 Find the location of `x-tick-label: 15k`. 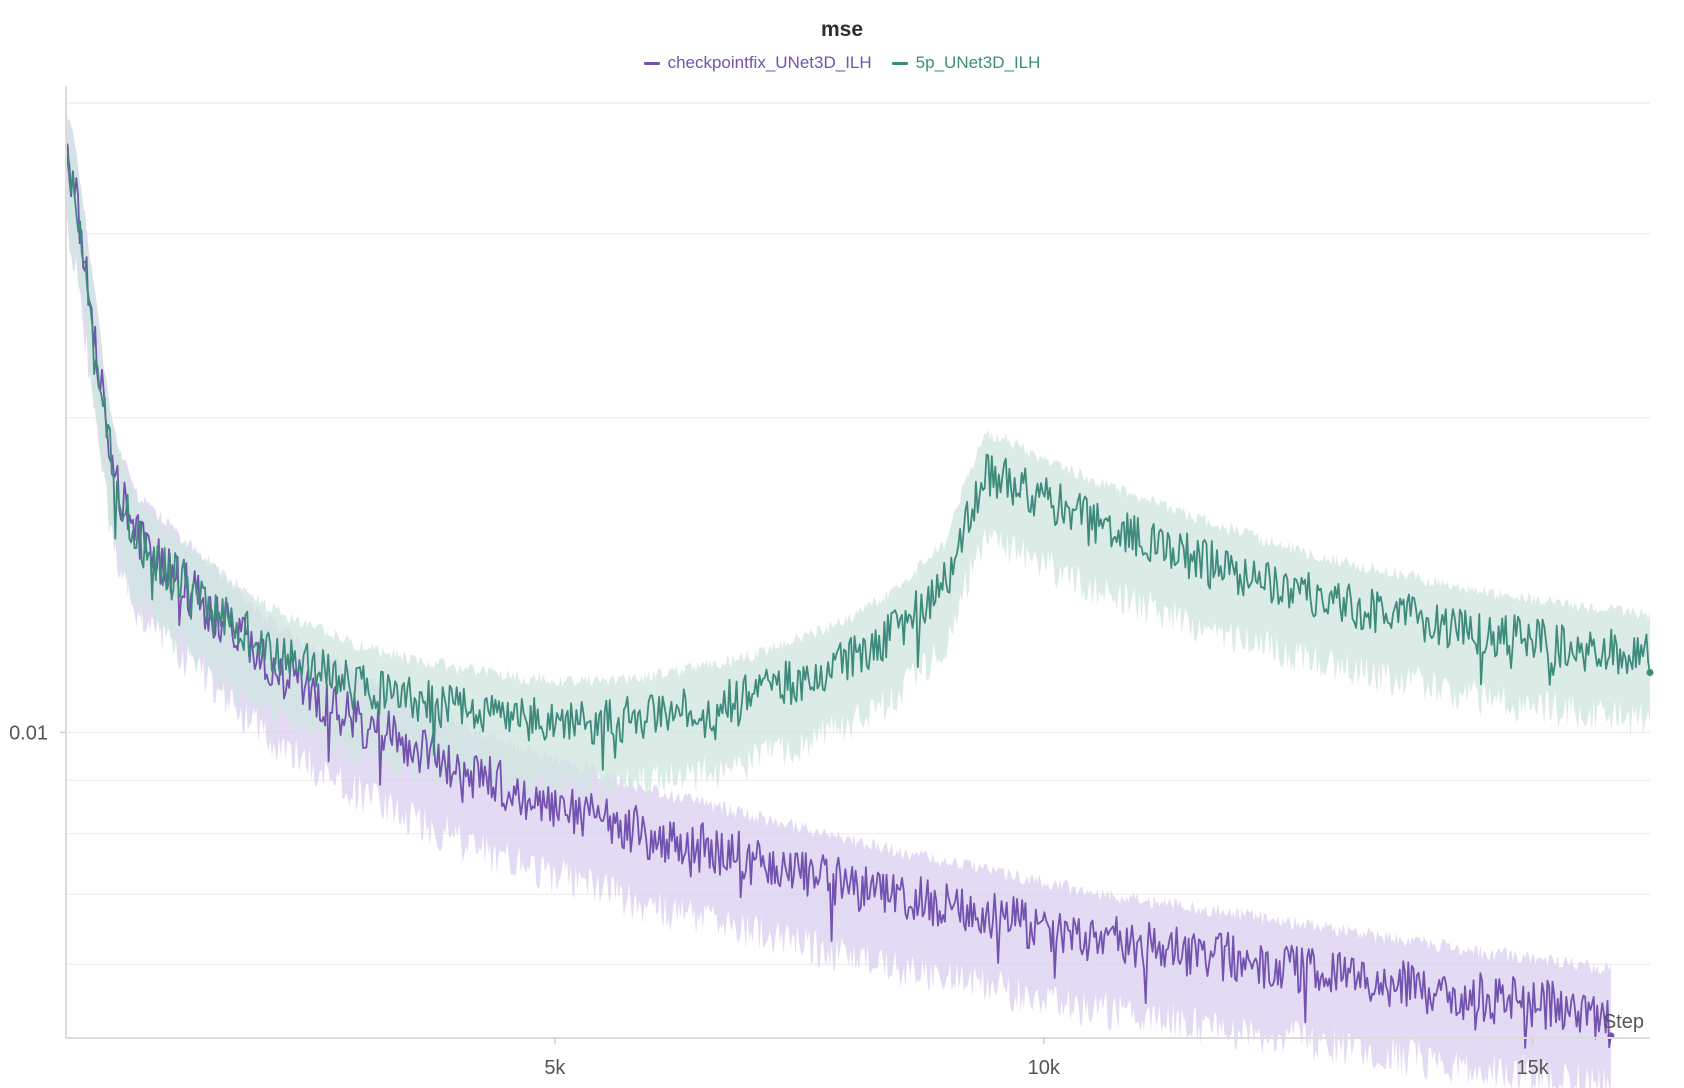

x-tick-label: 15k is located at coordinates (1533, 1068).